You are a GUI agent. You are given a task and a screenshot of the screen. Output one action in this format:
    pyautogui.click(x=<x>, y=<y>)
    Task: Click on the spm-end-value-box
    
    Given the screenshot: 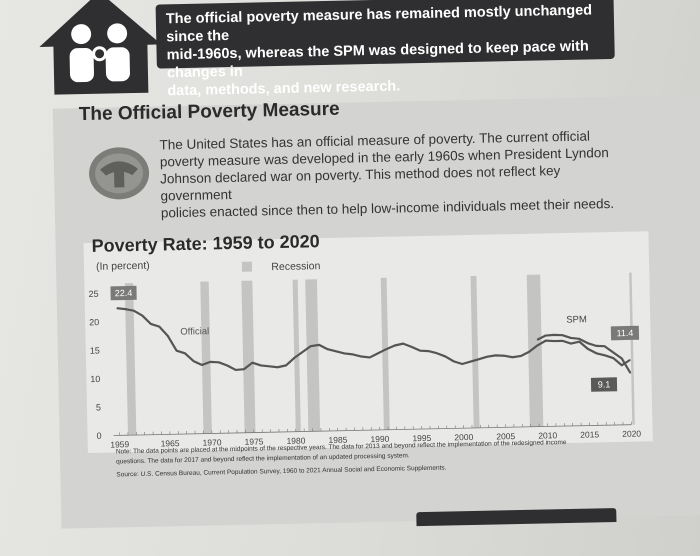 What is the action you would take?
    pyautogui.click(x=604, y=384)
    